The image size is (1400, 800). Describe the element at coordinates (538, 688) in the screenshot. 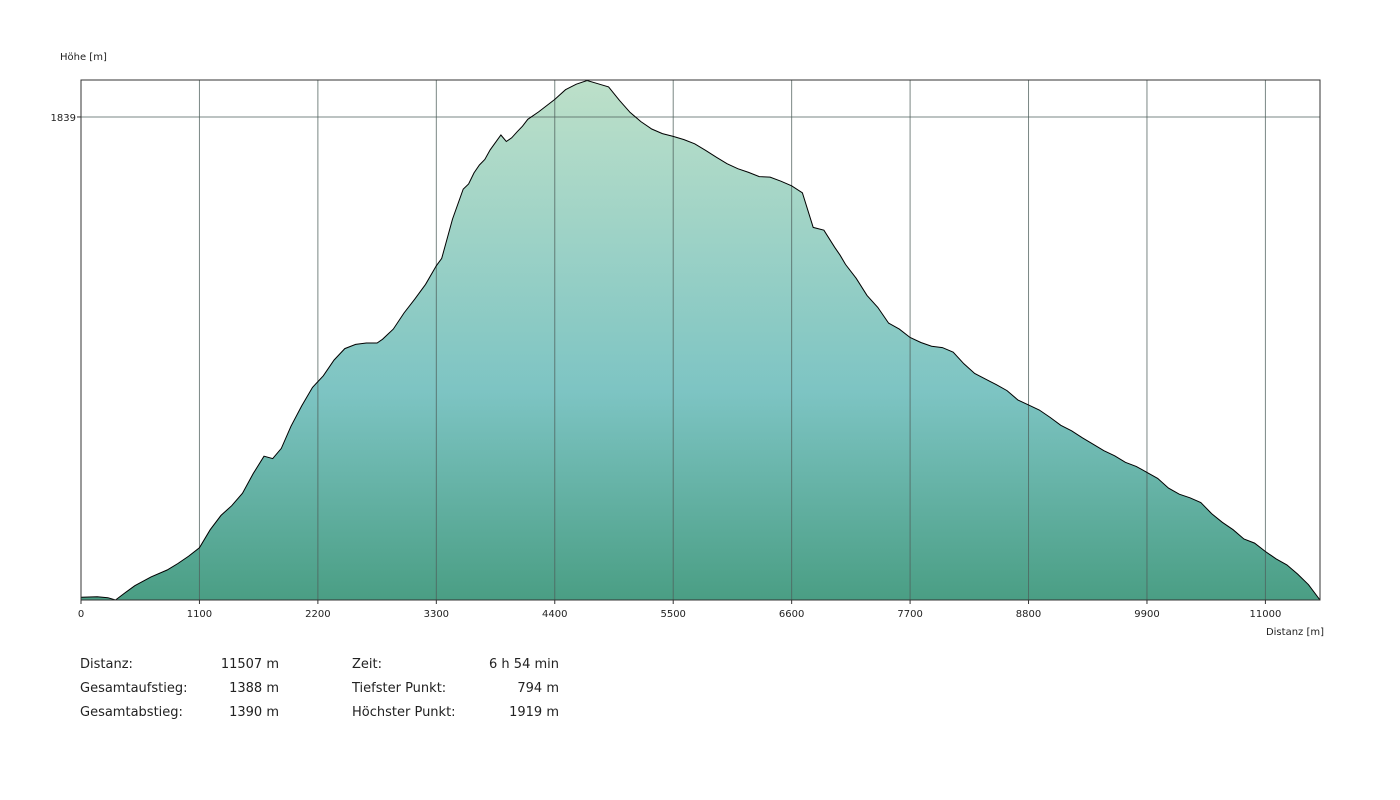

I see `lowest-point-value: 794 m` at that location.